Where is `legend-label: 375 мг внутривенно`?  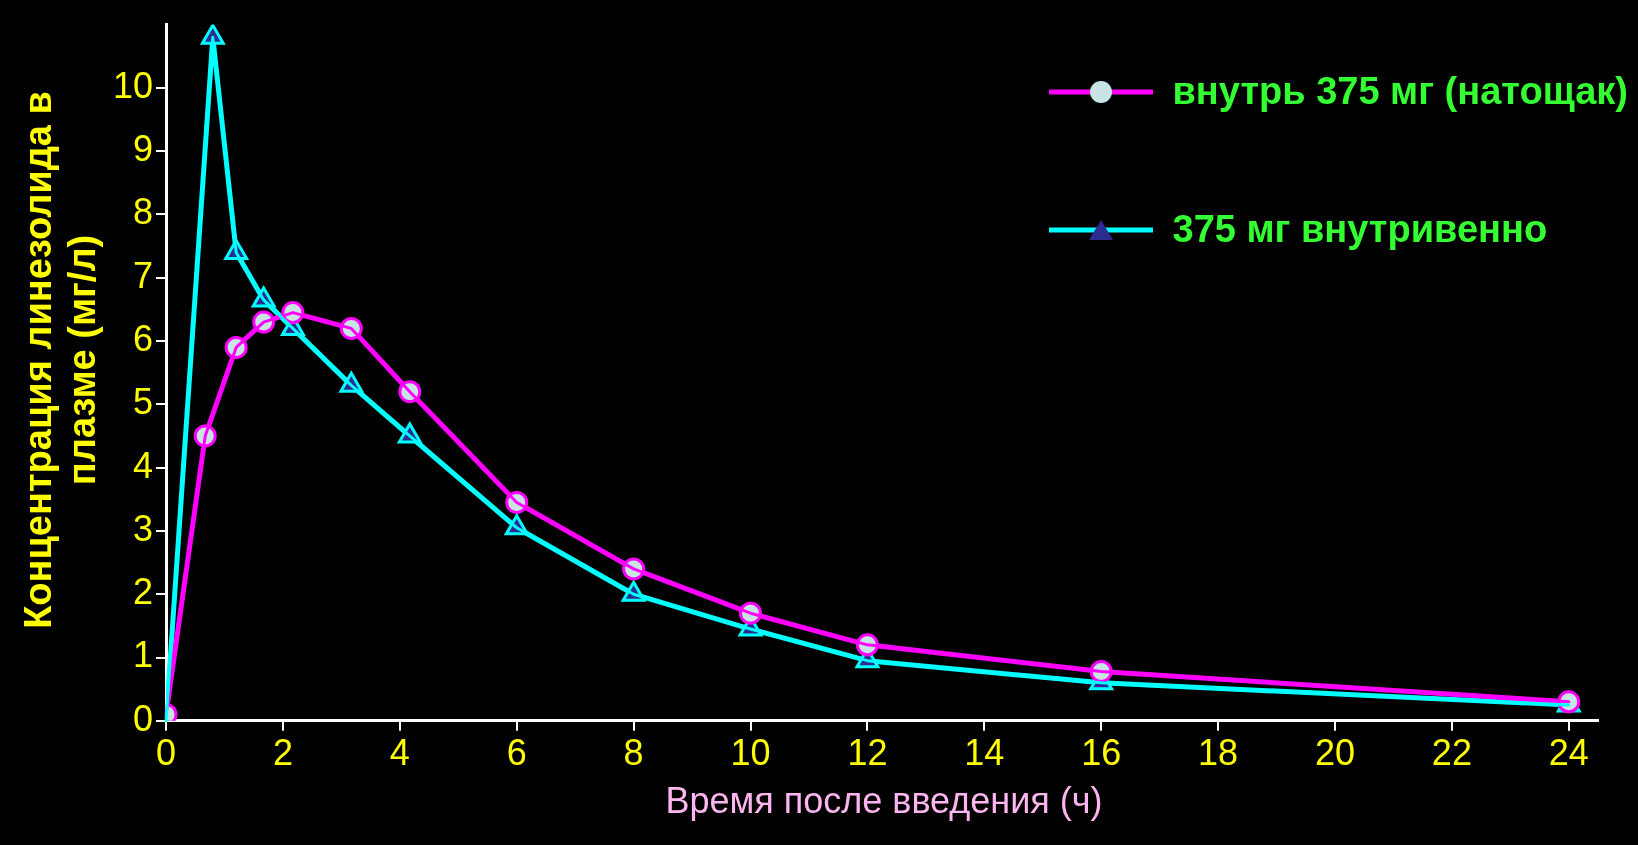 legend-label: 375 мг внутривенно is located at coordinates (1360, 229).